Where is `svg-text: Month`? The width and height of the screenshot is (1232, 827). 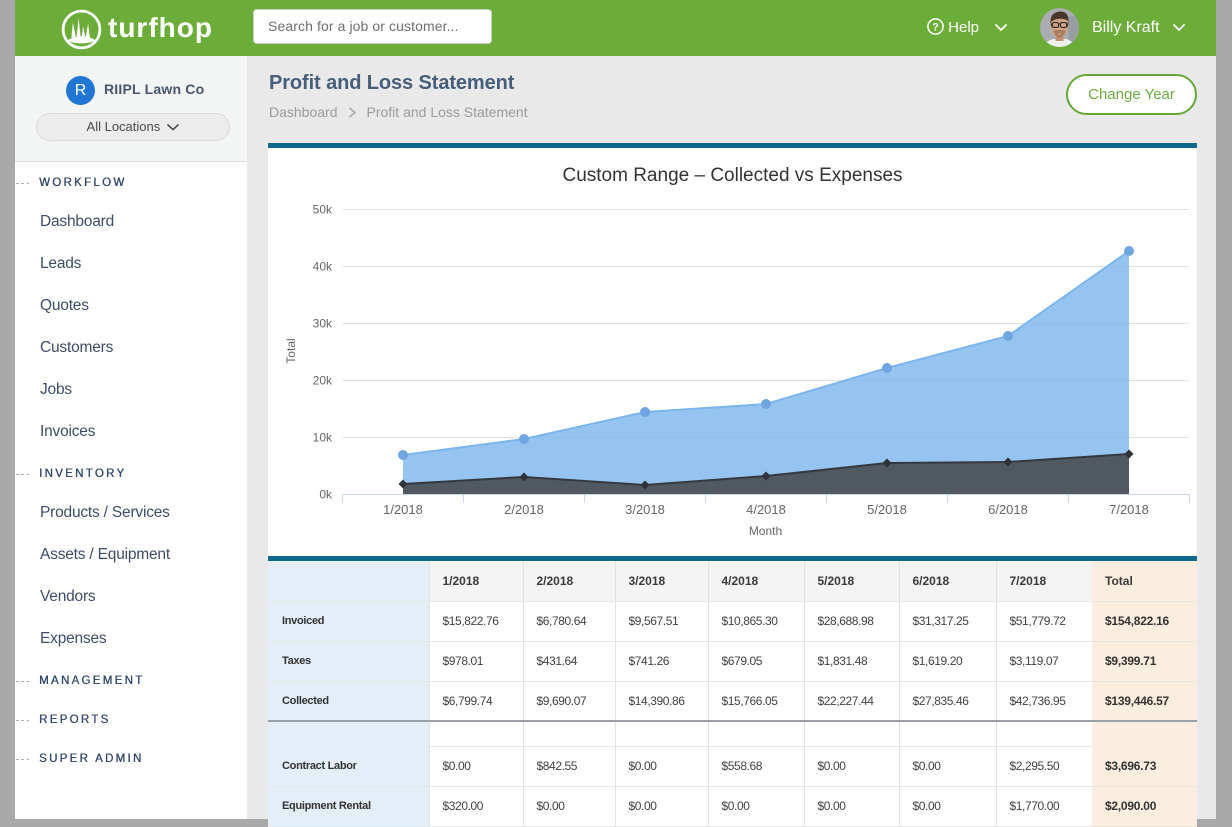 svg-text: Month is located at coordinates (765, 531).